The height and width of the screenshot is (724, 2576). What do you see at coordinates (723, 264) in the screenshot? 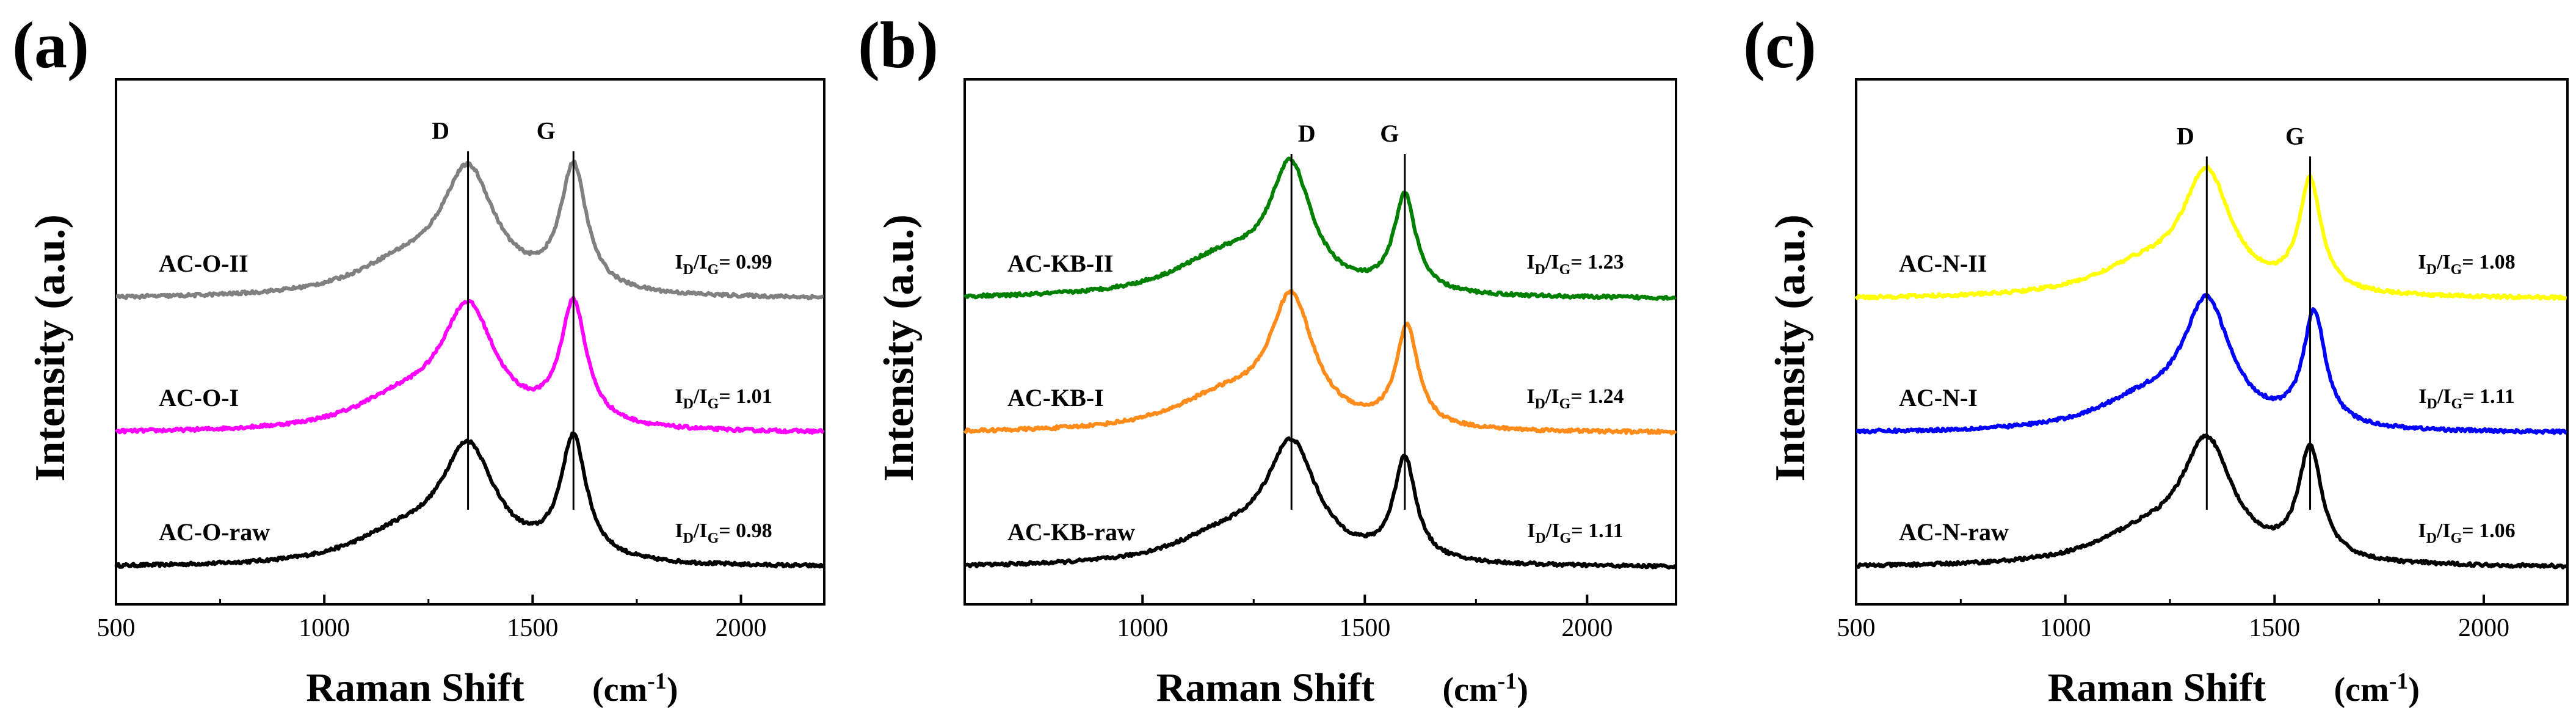
I see `id-ig-ratio-label: ID/IG= 0.99` at bounding box center [723, 264].